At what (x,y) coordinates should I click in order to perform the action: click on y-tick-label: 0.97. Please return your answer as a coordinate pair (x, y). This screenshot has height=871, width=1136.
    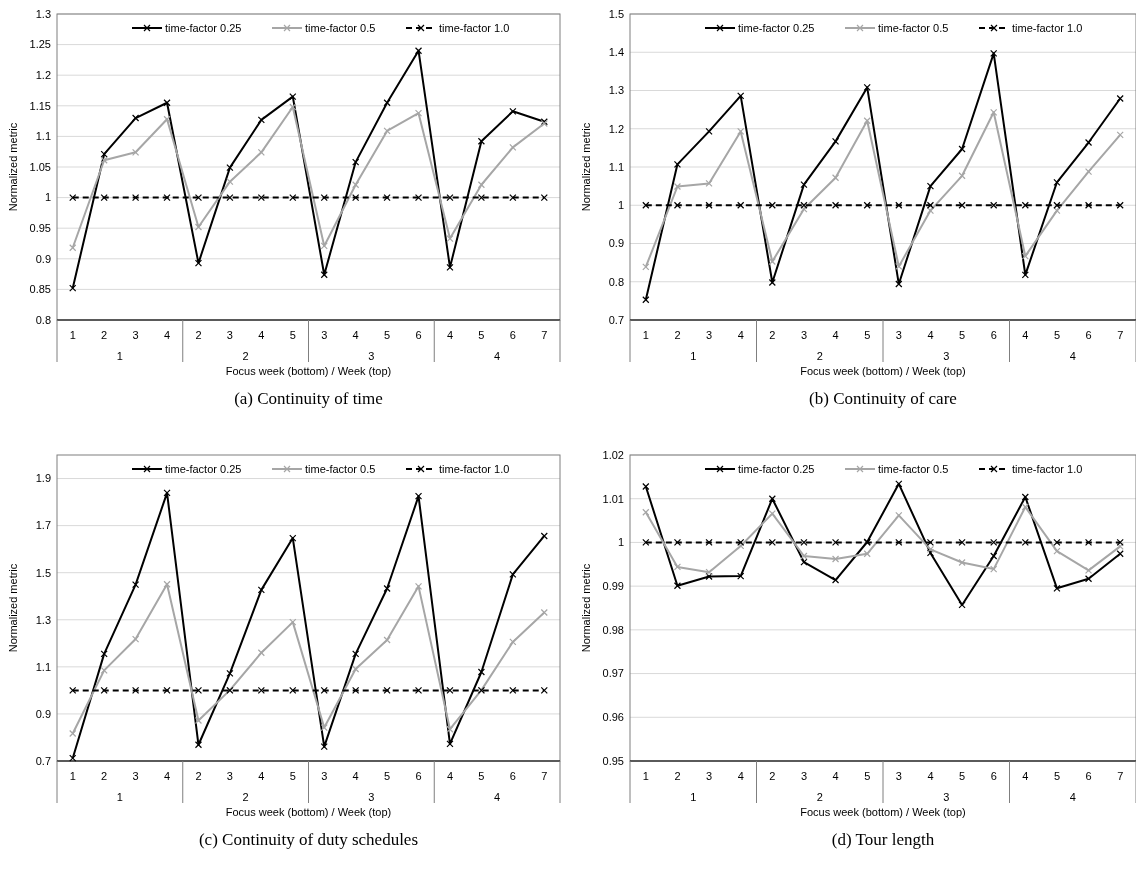
    Looking at the image, I should click on (613, 673).